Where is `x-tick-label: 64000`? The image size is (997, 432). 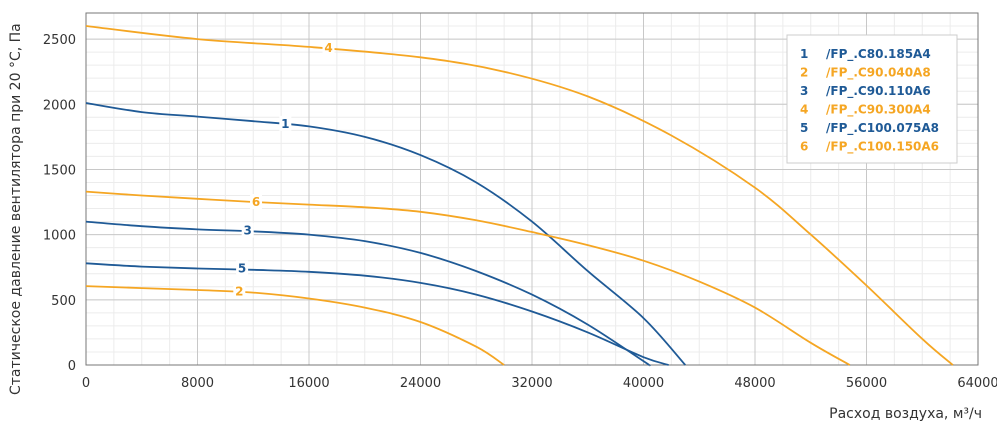 x-tick-label: 64000 is located at coordinates (977, 383).